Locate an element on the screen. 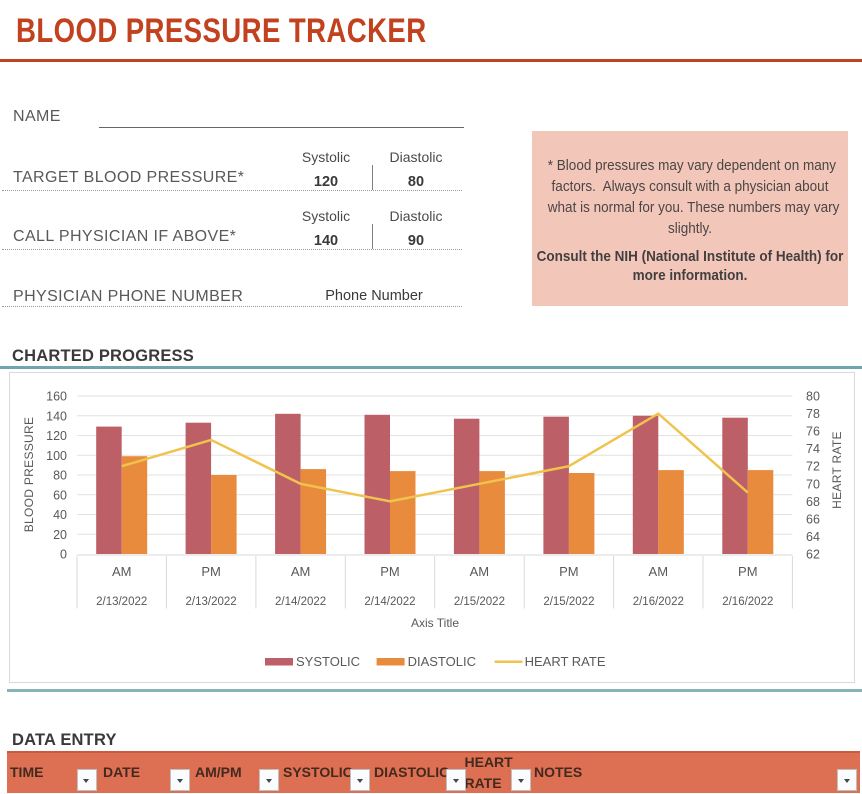 The image size is (862, 794). svg-text: 62 is located at coordinates (813, 555).